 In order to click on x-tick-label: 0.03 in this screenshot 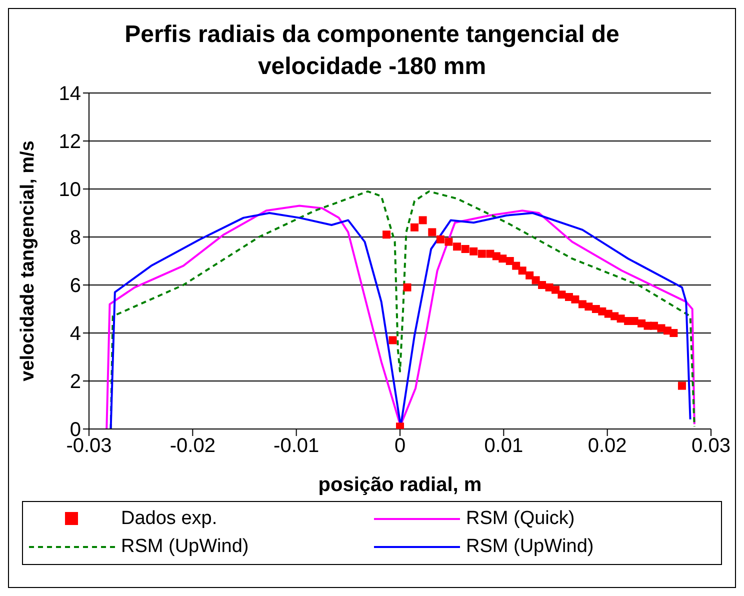, I will do `click(711, 446)`.